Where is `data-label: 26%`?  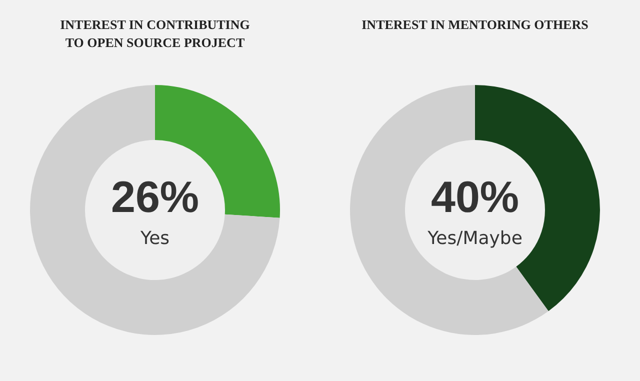
data-label: 26% is located at coordinates (155, 197).